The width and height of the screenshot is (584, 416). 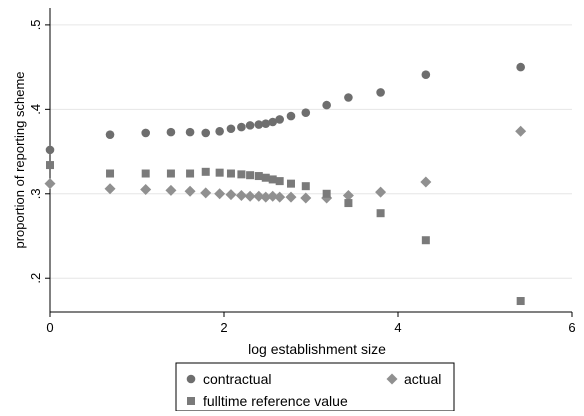 I want to click on y-tick-label: .3, so click(x=35, y=193).